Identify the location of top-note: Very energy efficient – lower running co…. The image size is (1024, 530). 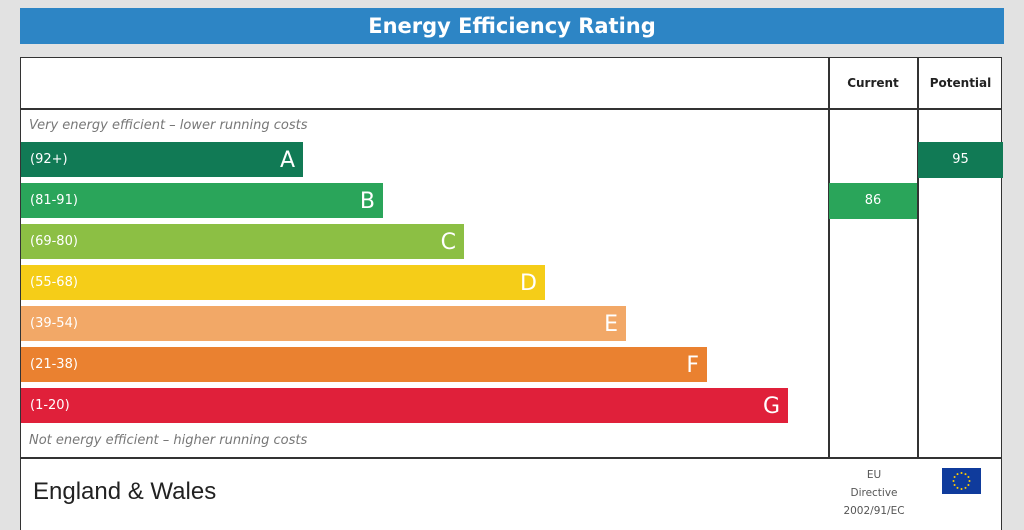
(168, 125).